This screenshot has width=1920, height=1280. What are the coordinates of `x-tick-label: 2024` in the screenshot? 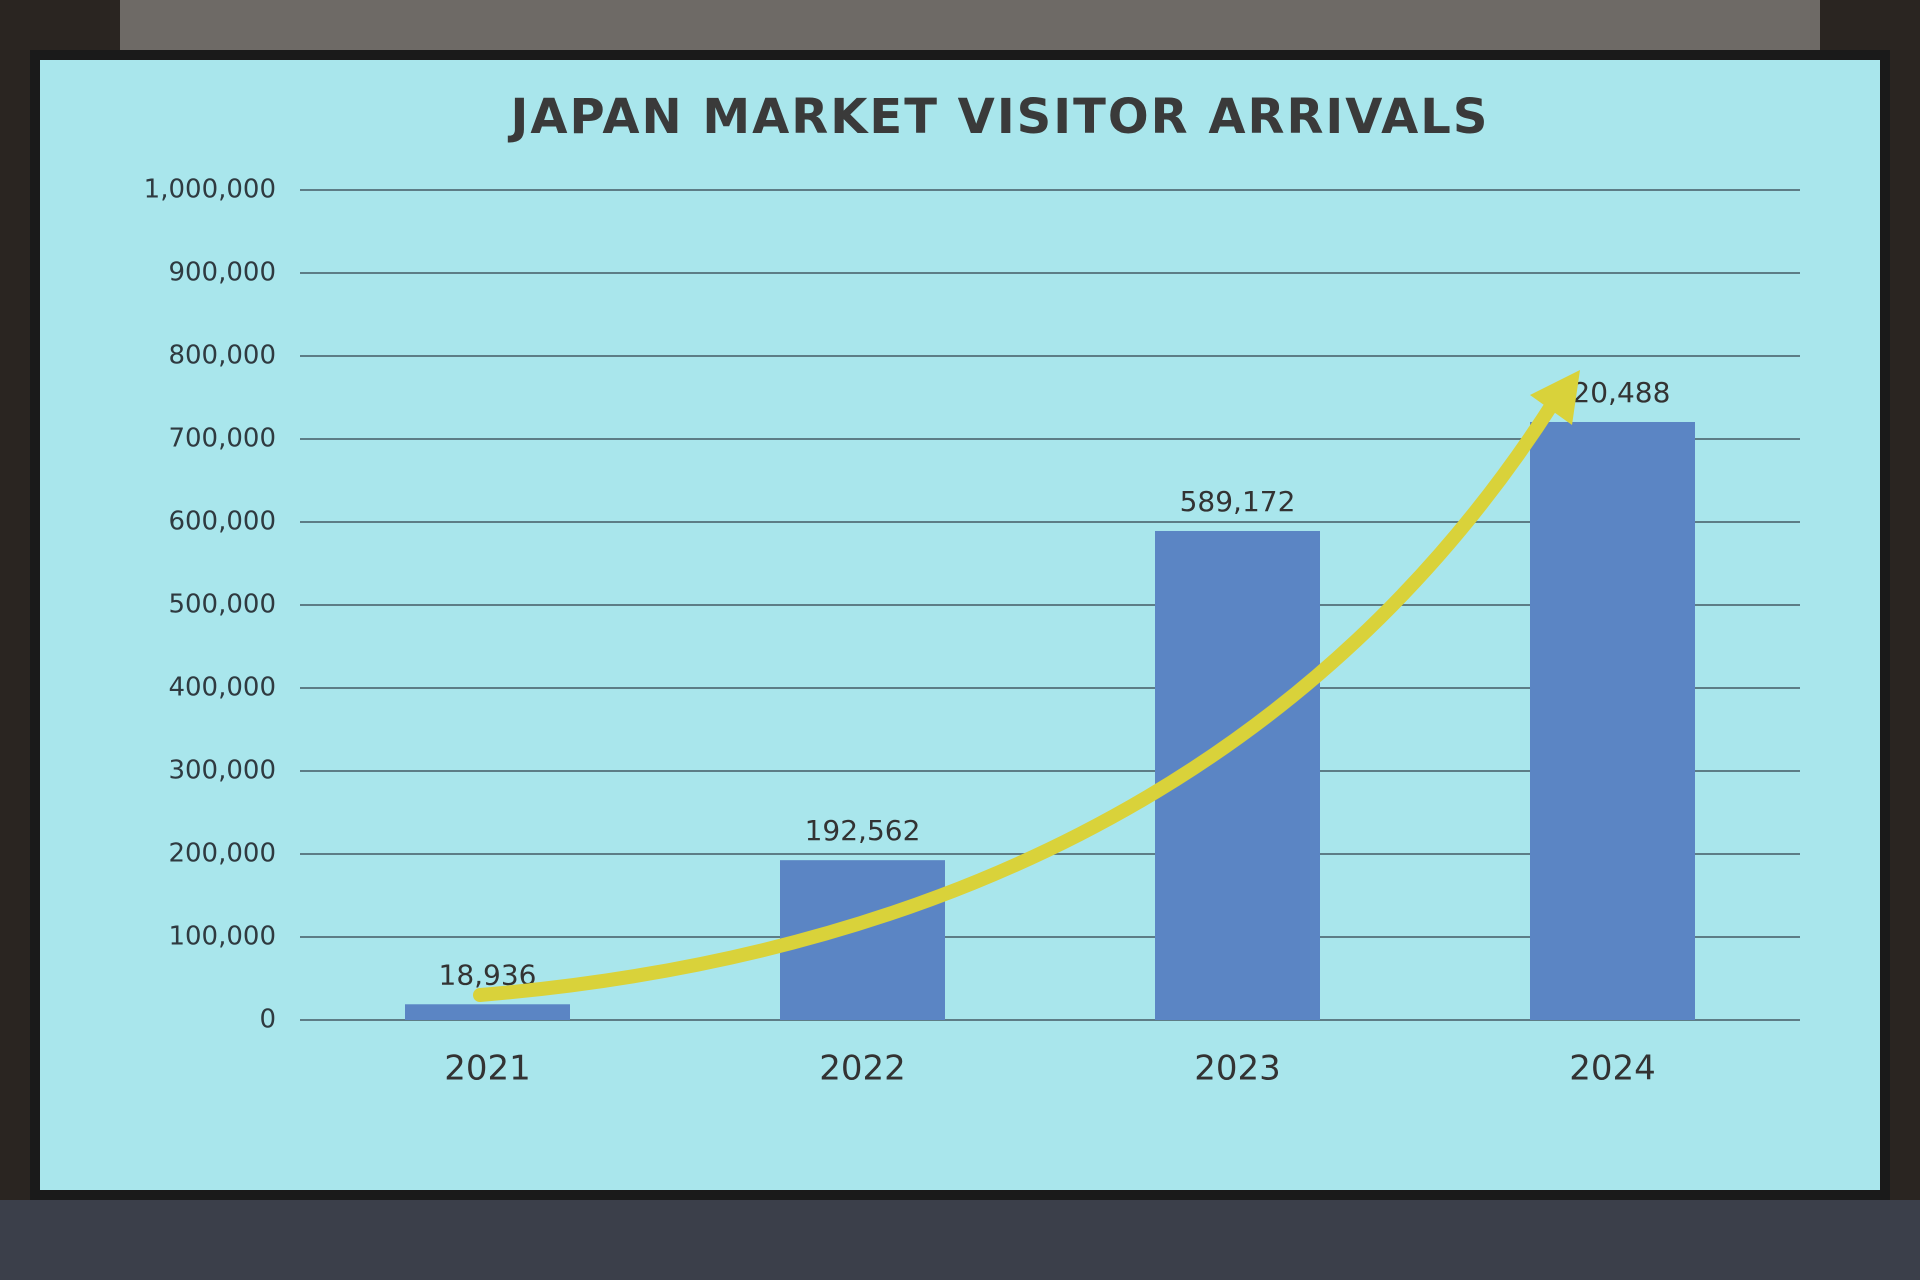 It's located at (1612, 1069).